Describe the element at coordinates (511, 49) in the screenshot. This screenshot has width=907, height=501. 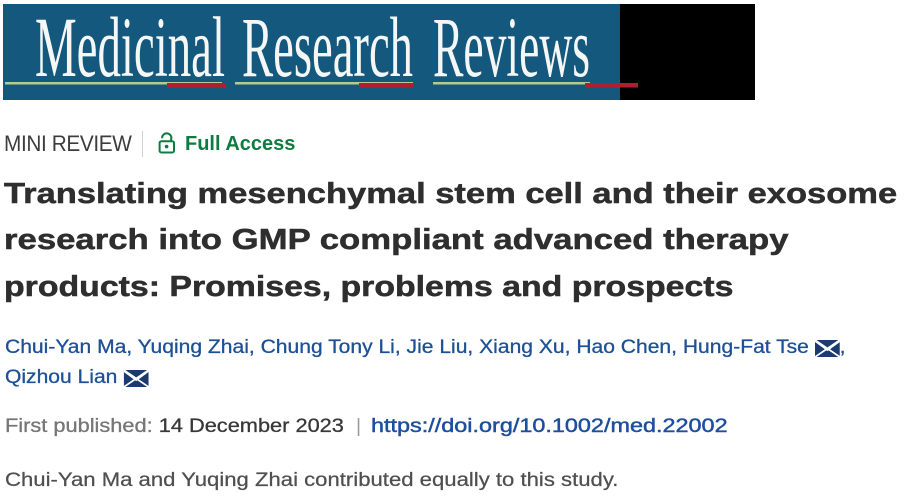
I see `svg-text: Reviews` at that location.